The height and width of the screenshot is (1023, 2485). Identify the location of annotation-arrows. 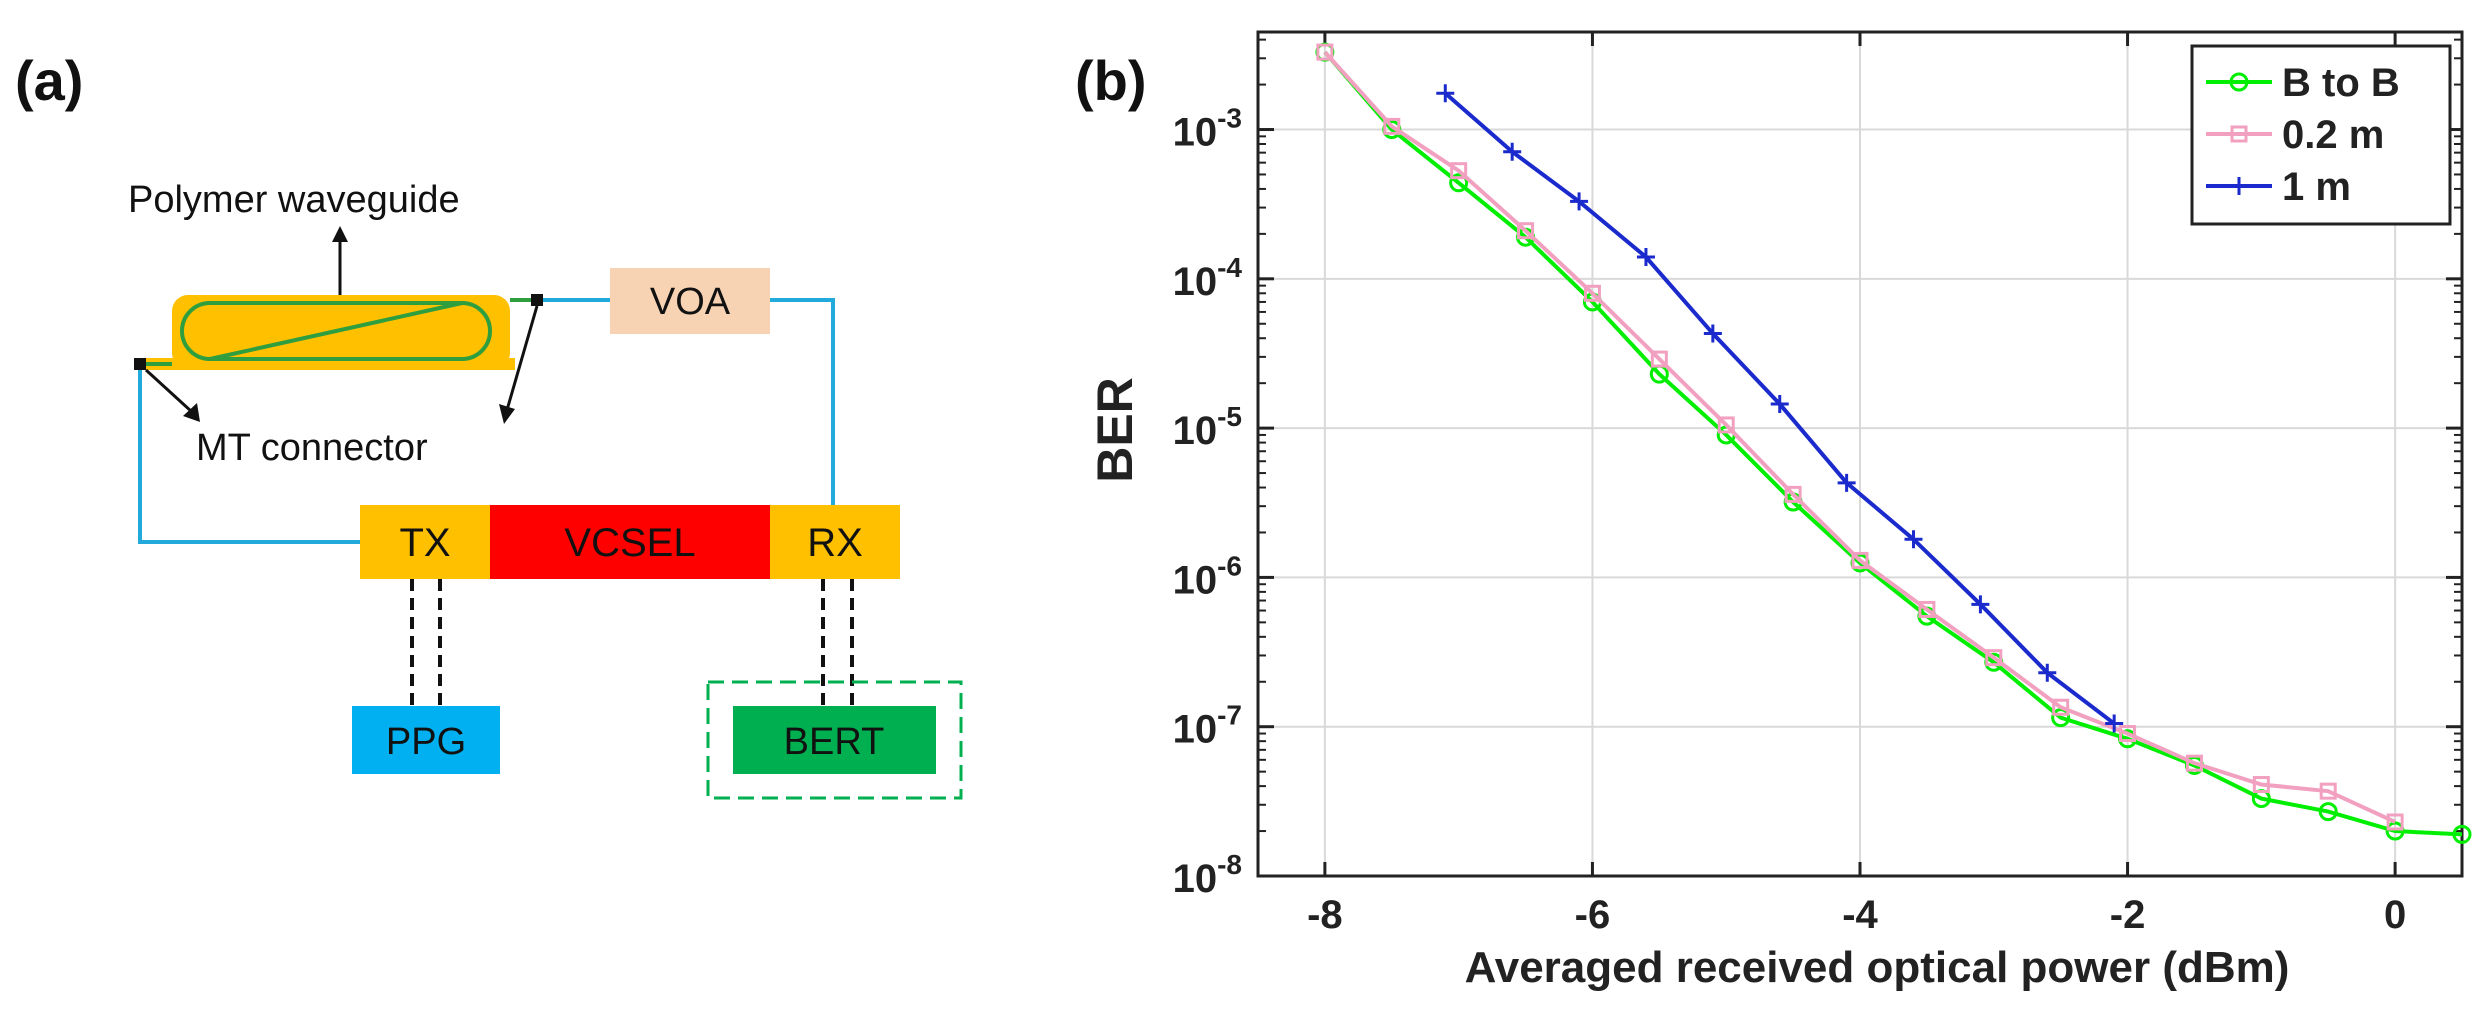
(341, 325).